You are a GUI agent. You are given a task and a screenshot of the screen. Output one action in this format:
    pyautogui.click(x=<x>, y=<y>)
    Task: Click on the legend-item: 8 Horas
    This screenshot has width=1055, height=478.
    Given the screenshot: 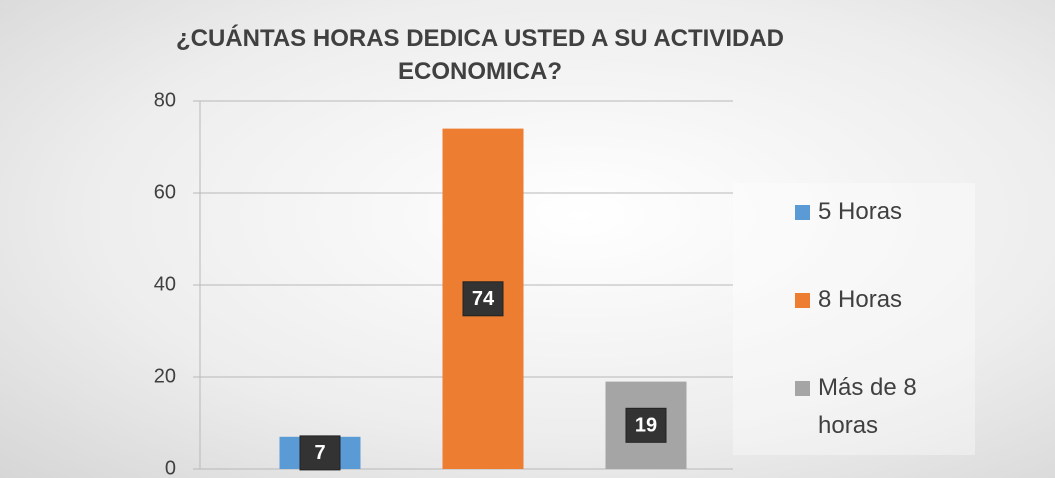 What is the action you would take?
    pyautogui.click(x=876, y=300)
    